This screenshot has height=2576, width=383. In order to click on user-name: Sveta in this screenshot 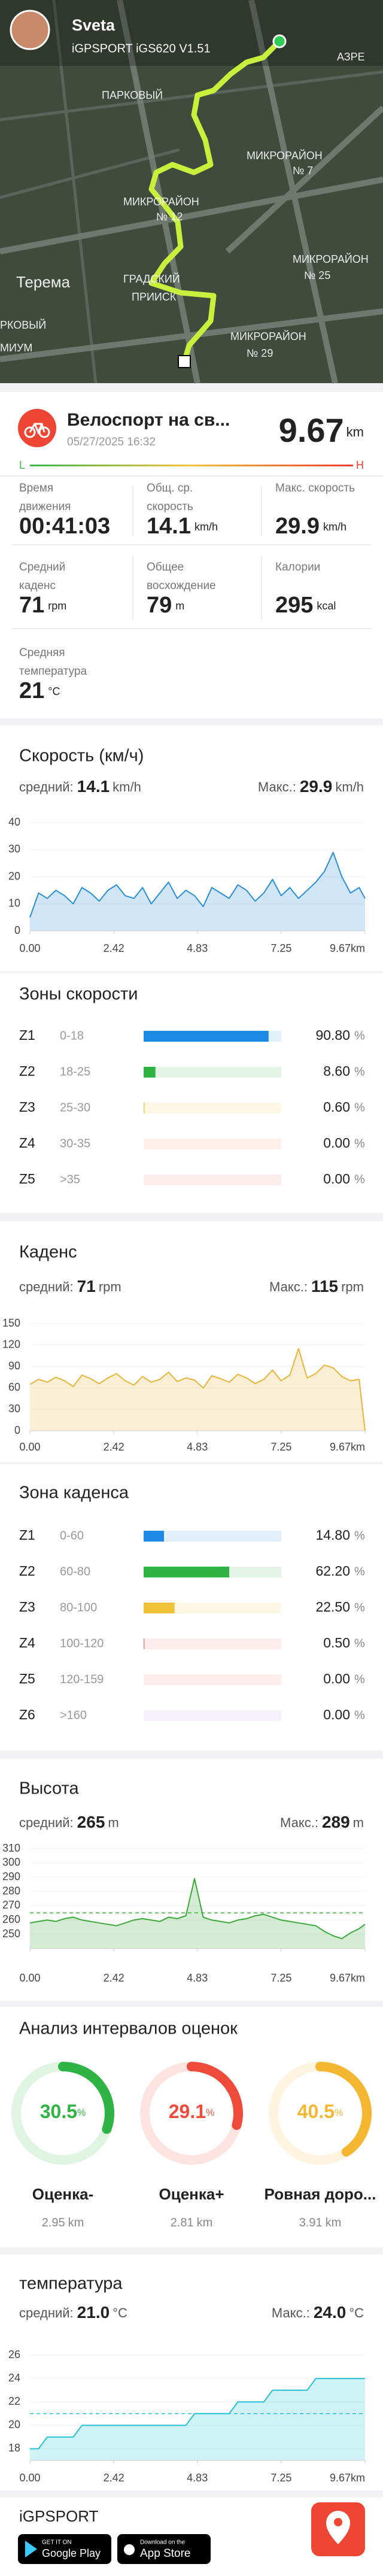, I will do `click(93, 25)`.